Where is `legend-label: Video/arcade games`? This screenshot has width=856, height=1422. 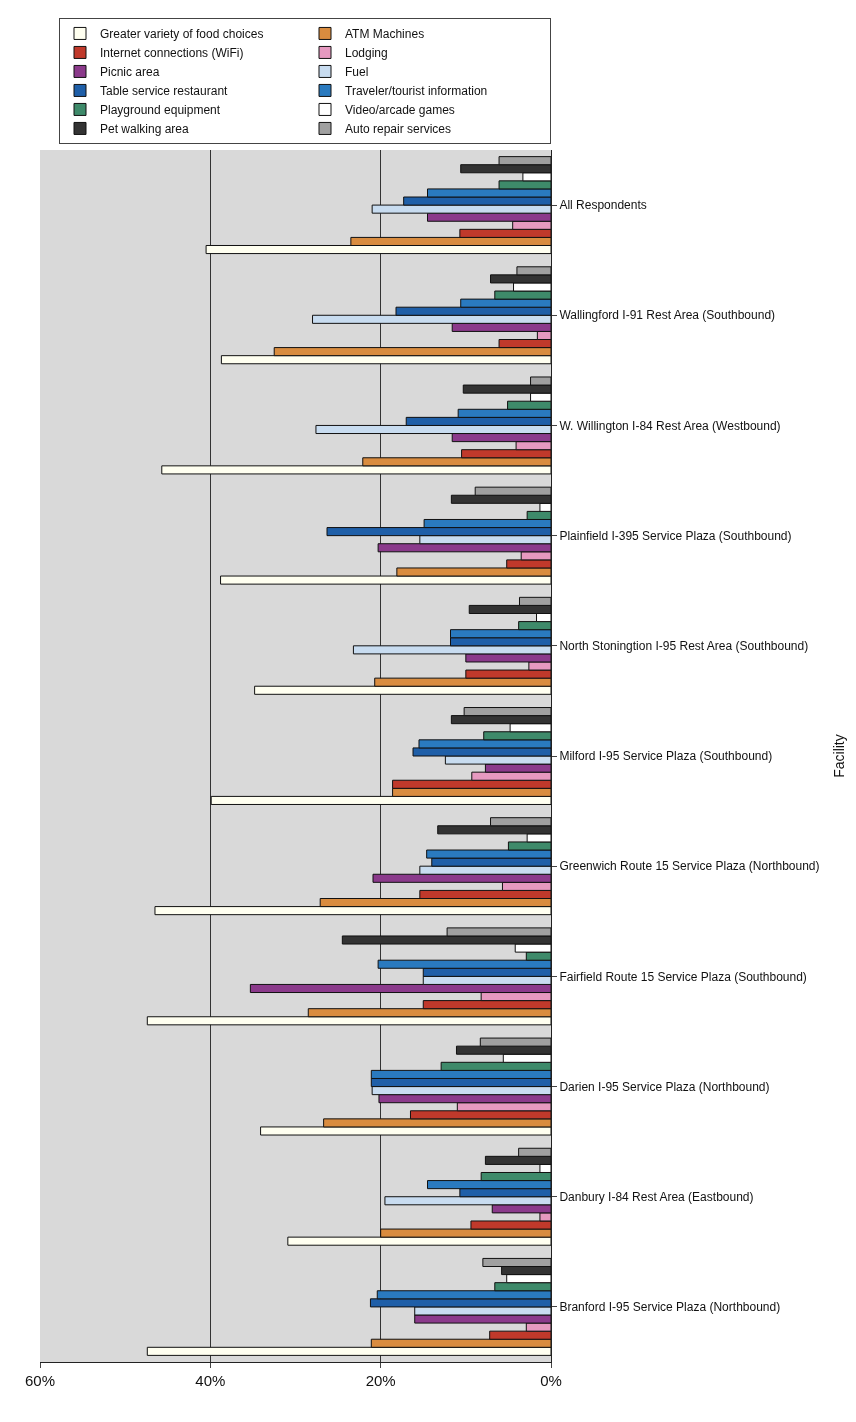
legend-label: Video/arcade games is located at coordinates (400, 110).